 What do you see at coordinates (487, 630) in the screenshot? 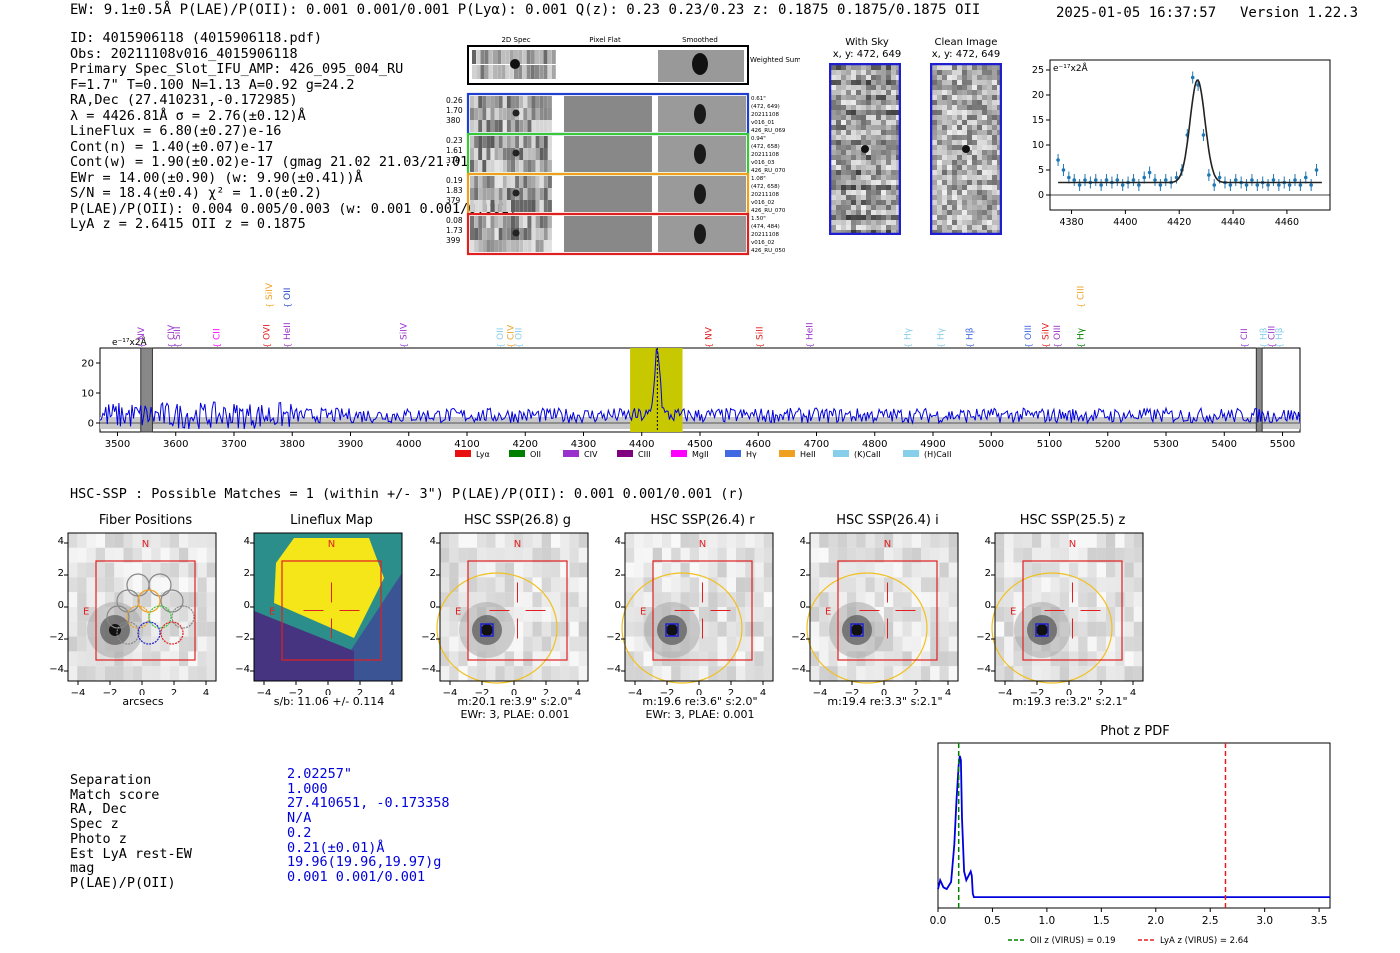
I see `source-box` at bounding box center [487, 630].